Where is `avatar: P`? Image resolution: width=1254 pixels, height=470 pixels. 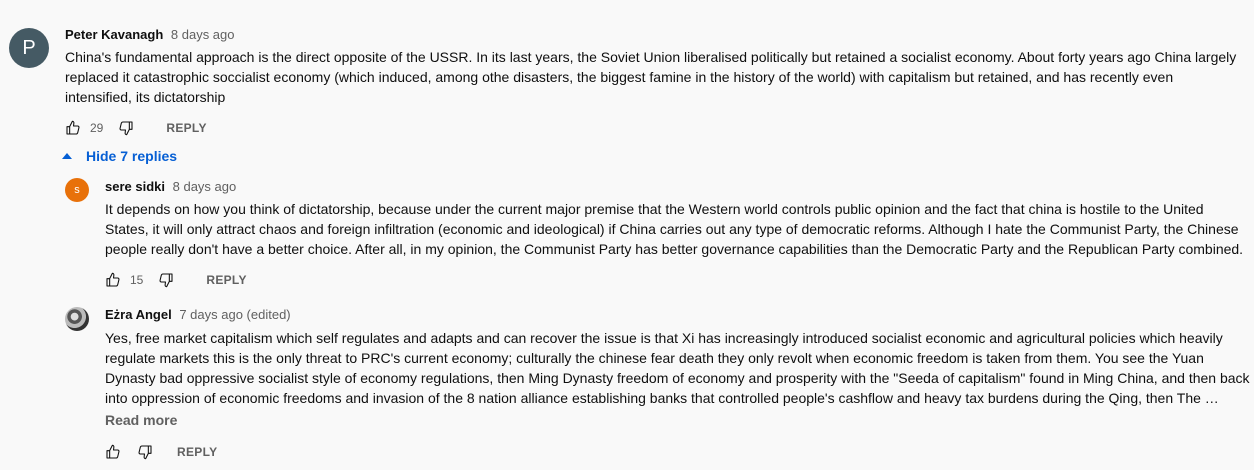 avatar: P is located at coordinates (29, 48).